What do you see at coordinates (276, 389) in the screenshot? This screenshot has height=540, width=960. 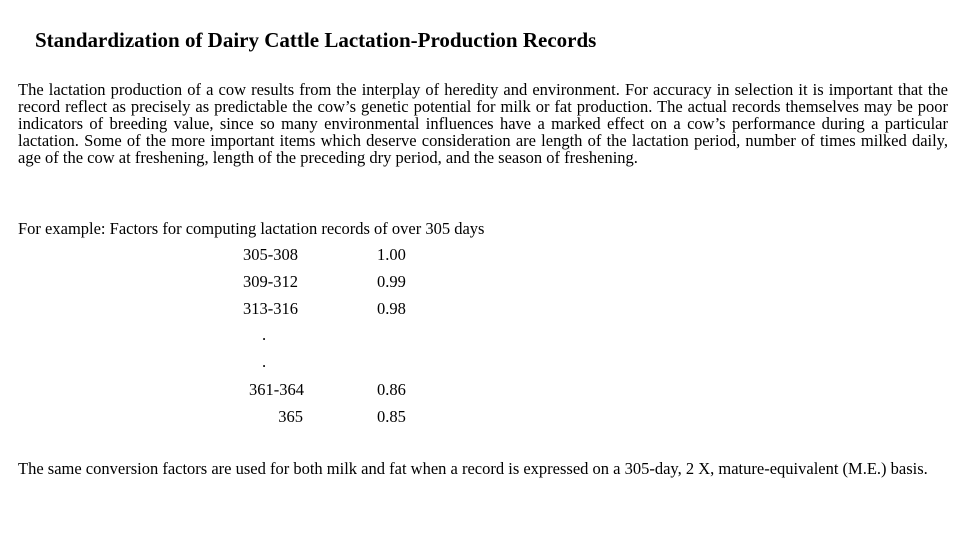 I see `day-range: 361-364` at bounding box center [276, 389].